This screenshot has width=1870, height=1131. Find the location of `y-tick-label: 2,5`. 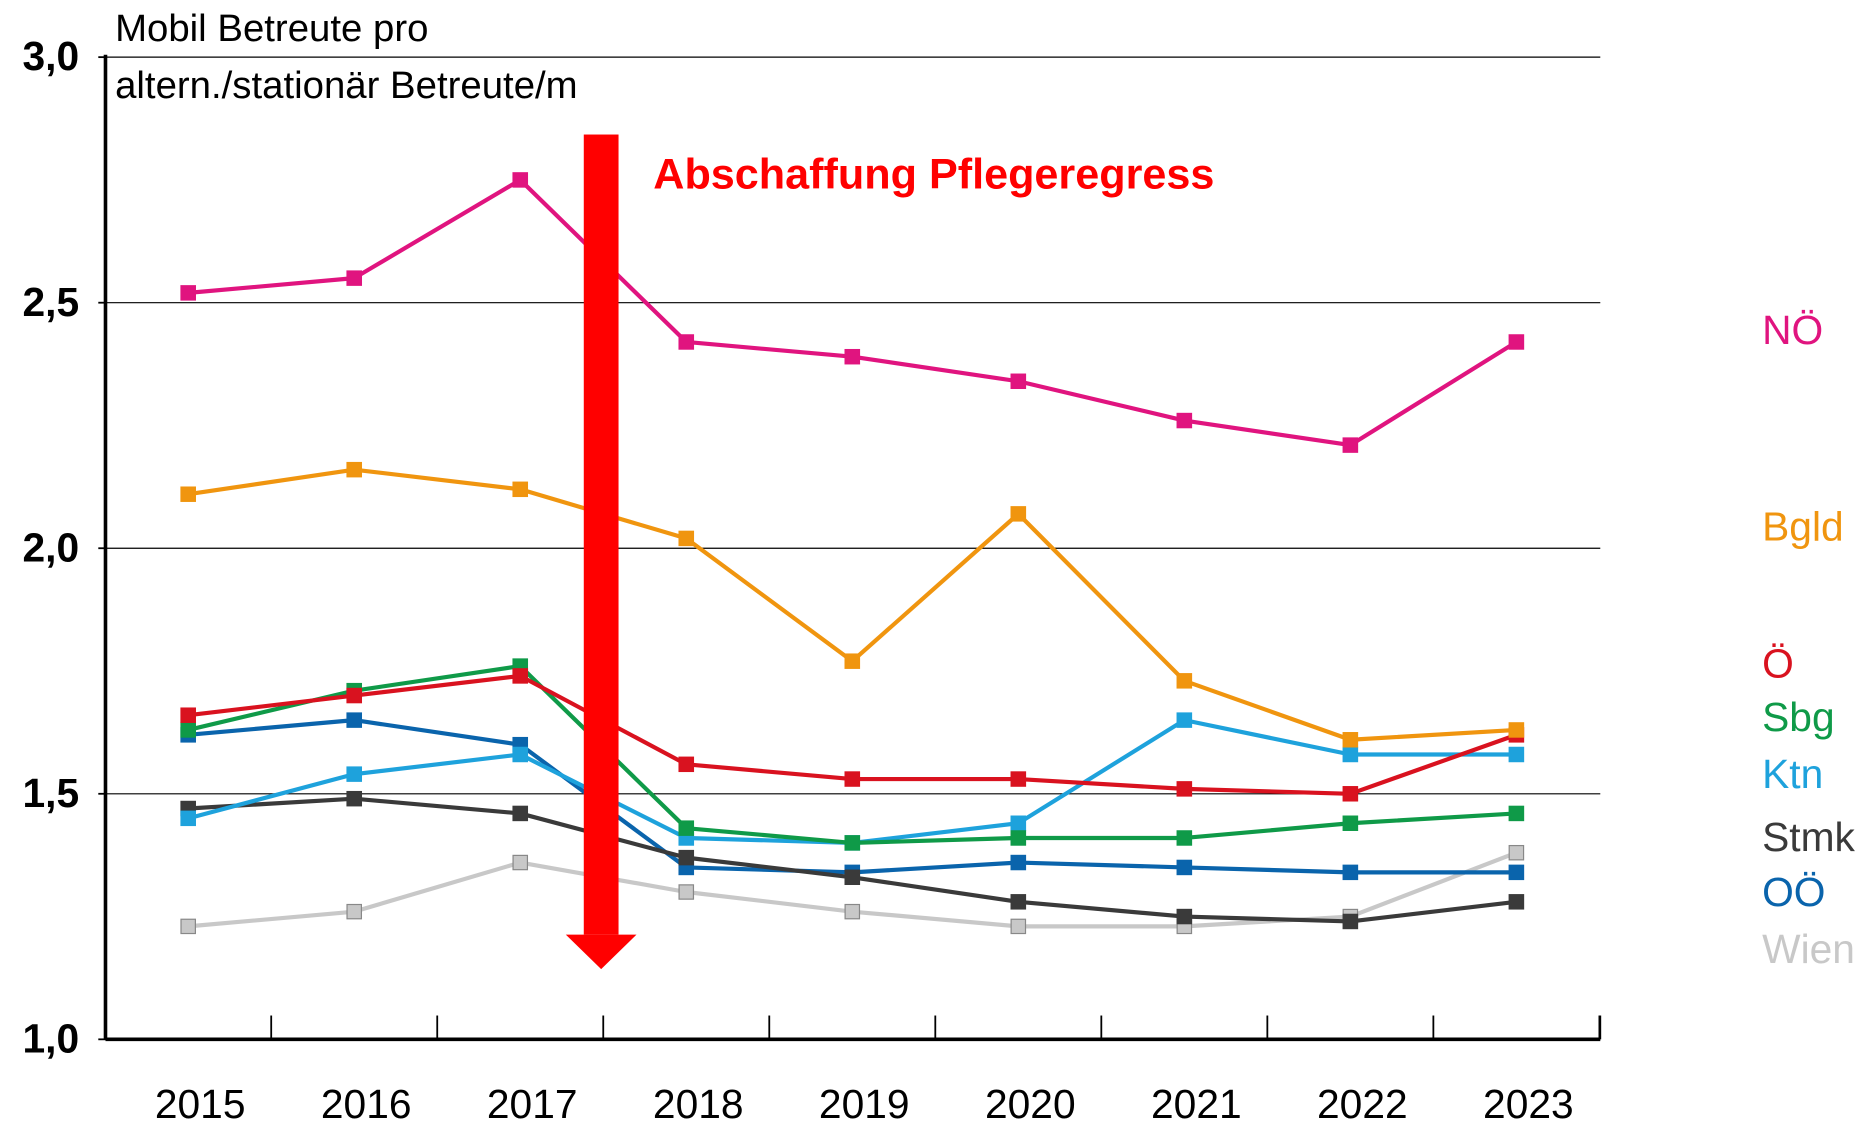

y-tick-label: 2,5 is located at coordinates (50, 302).